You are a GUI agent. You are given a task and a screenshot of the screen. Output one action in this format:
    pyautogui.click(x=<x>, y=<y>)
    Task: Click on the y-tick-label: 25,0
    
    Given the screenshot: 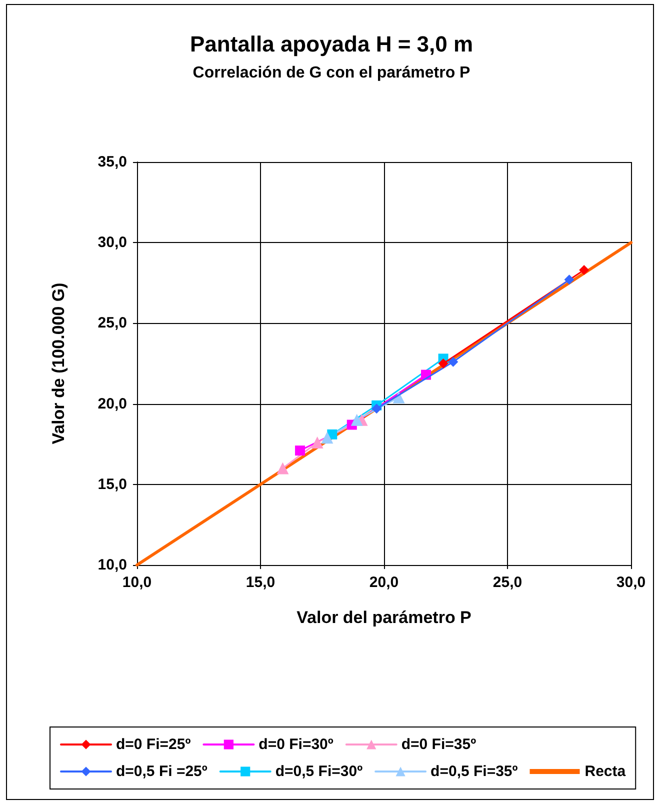 What is the action you would take?
    pyautogui.click(x=112, y=323)
    